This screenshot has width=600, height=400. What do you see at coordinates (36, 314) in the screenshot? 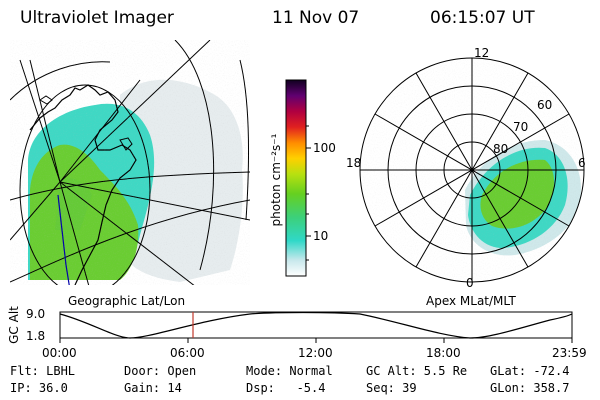
I see `altitude-ymax: 9.0` at bounding box center [36, 314].